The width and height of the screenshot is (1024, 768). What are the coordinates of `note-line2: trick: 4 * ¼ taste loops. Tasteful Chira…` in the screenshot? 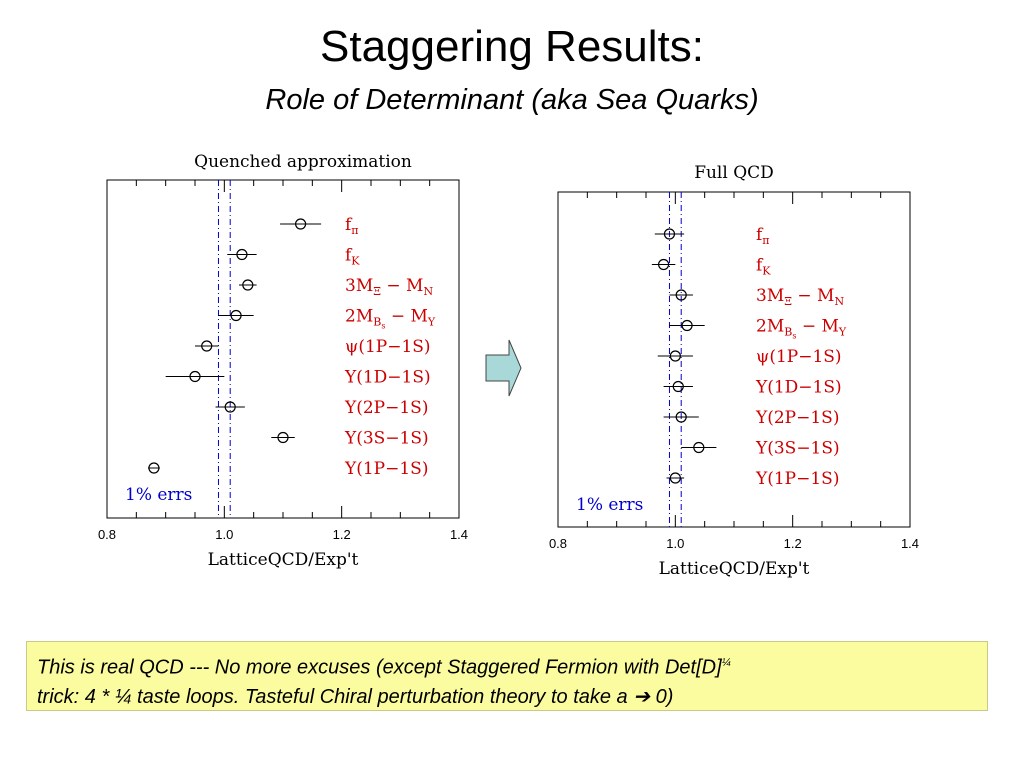 It's located at (335, 696).